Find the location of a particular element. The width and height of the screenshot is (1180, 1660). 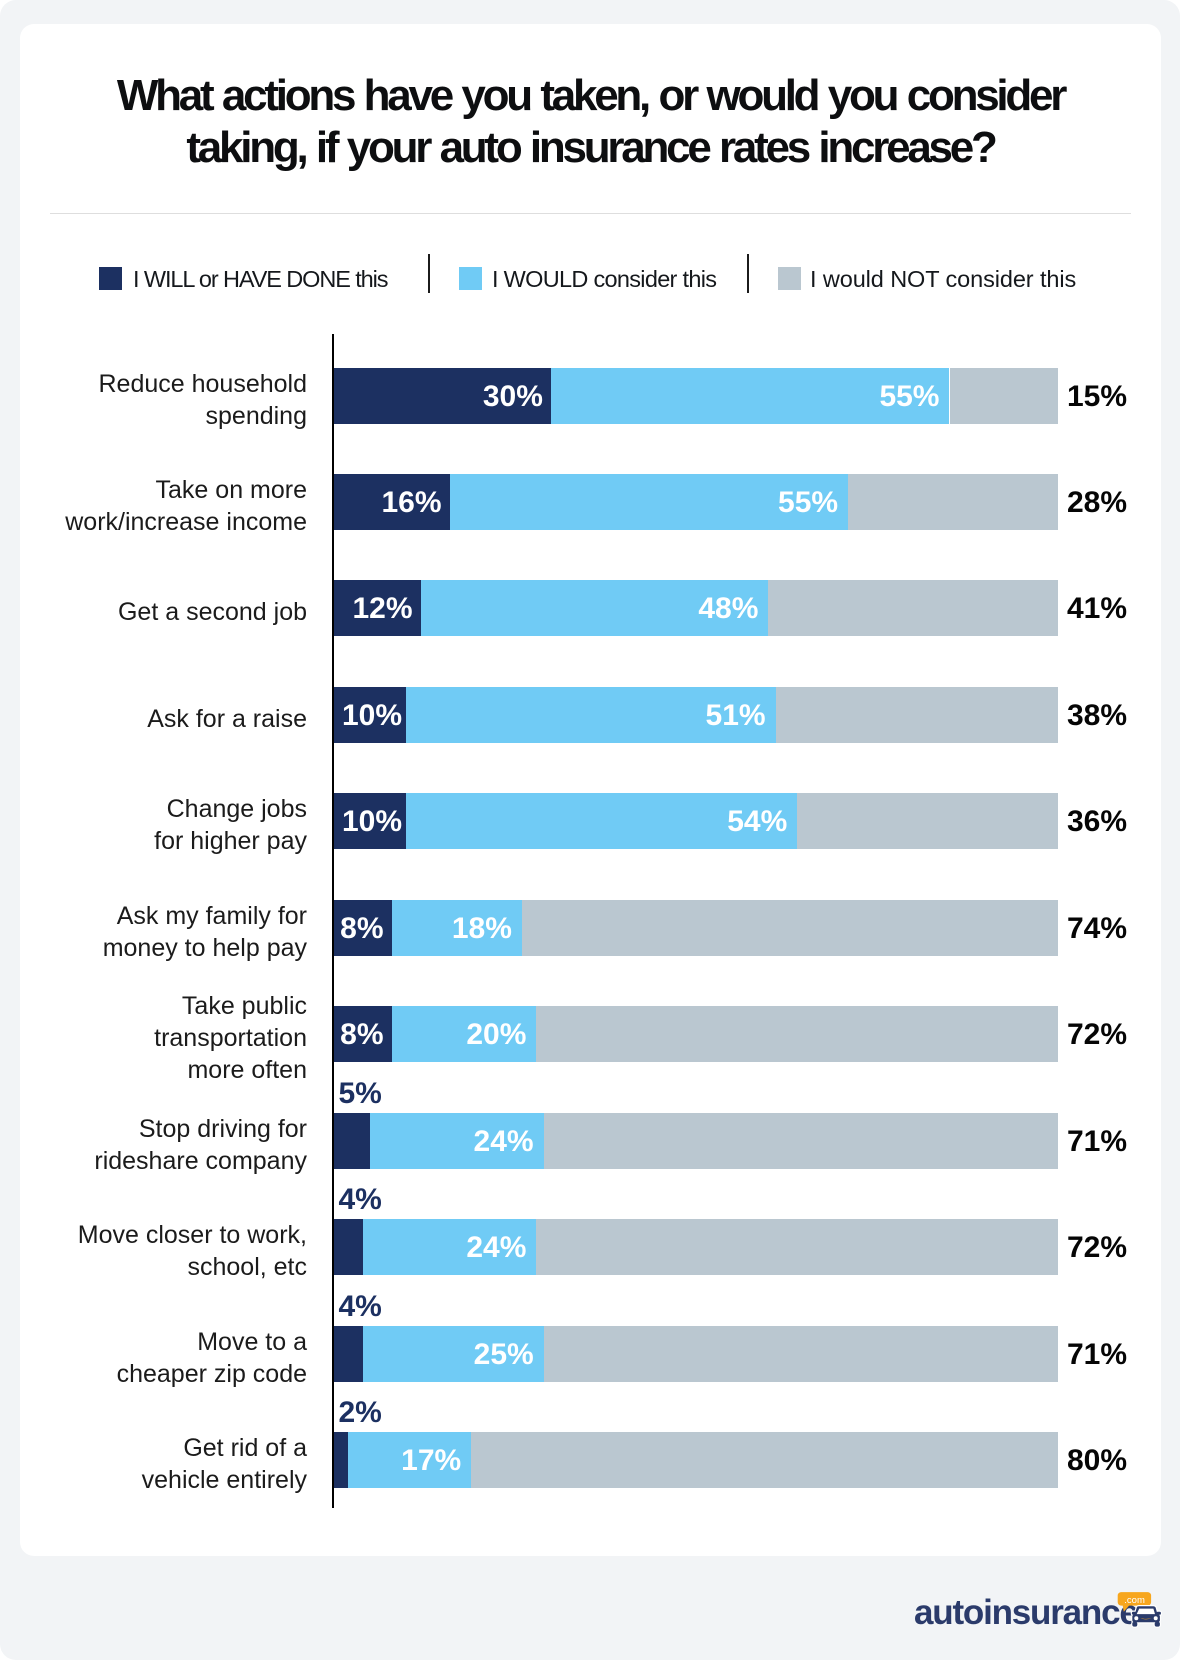

svg-text: autoinsurance is located at coordinates (1026, 1612).